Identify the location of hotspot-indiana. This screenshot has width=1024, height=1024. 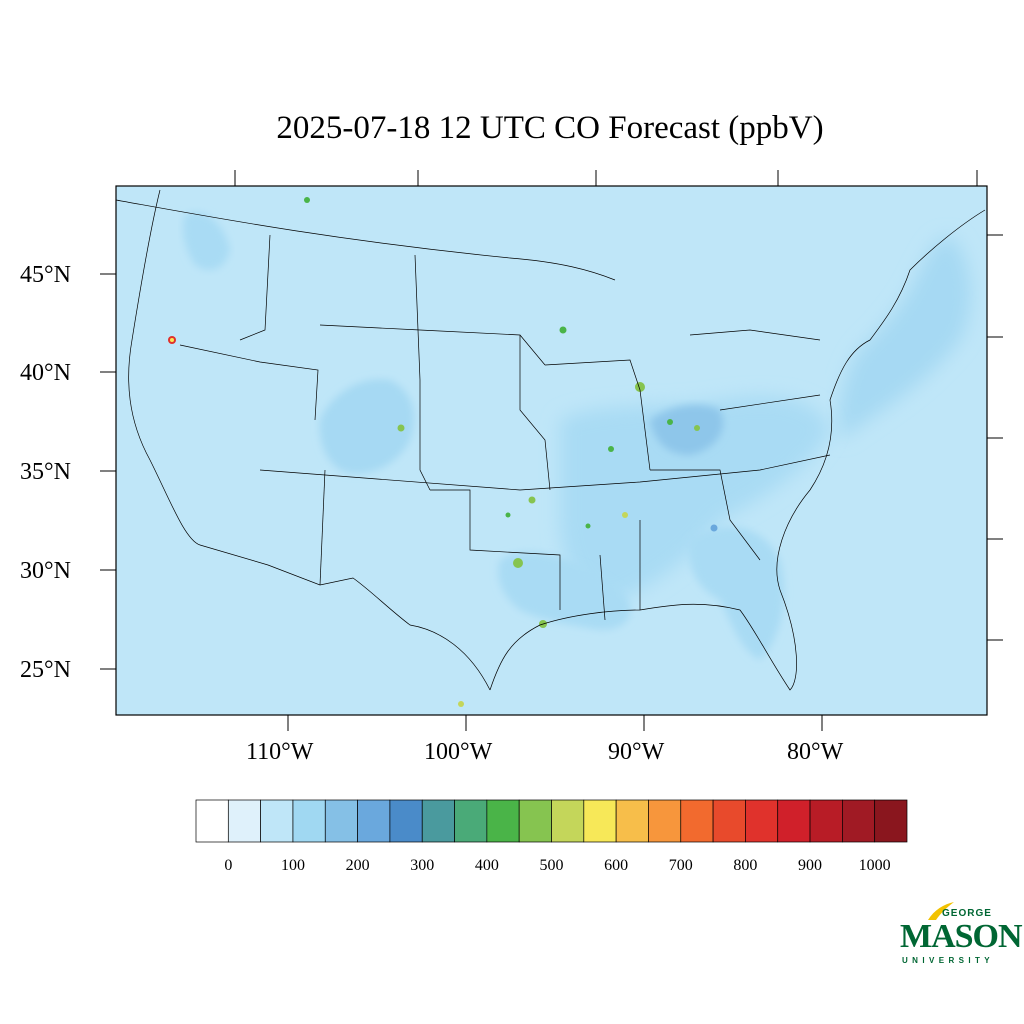
(697, 428).